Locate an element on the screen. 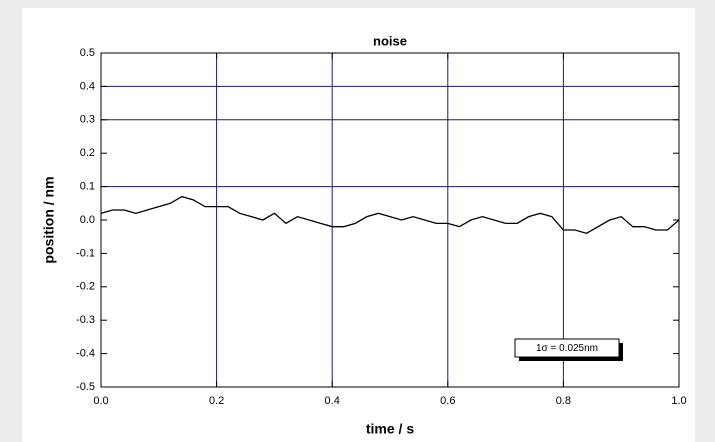  y-tick-label: 0.0 is located at coordinates (87, 220).